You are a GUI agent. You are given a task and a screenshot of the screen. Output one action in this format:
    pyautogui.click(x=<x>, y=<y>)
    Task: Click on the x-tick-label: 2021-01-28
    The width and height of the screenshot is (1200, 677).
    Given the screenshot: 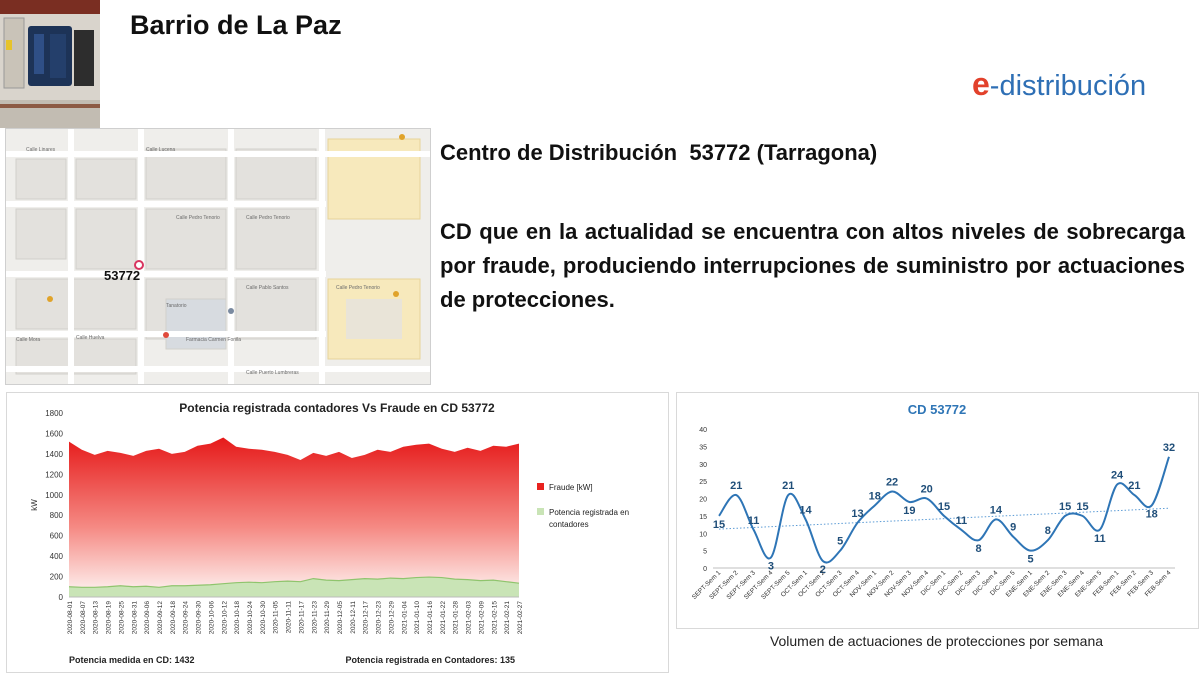 What is the action you would take?
    pyautogui.click(x=456, y=618)
    